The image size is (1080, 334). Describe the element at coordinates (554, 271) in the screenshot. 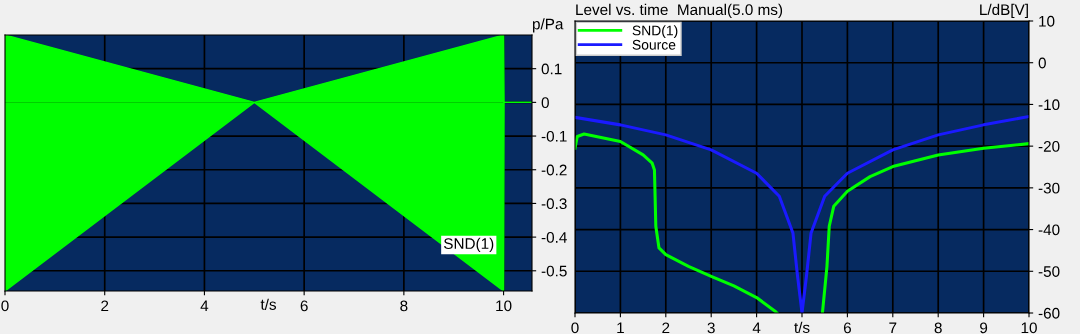

I see `y-tick-label: -0.5` at that location.